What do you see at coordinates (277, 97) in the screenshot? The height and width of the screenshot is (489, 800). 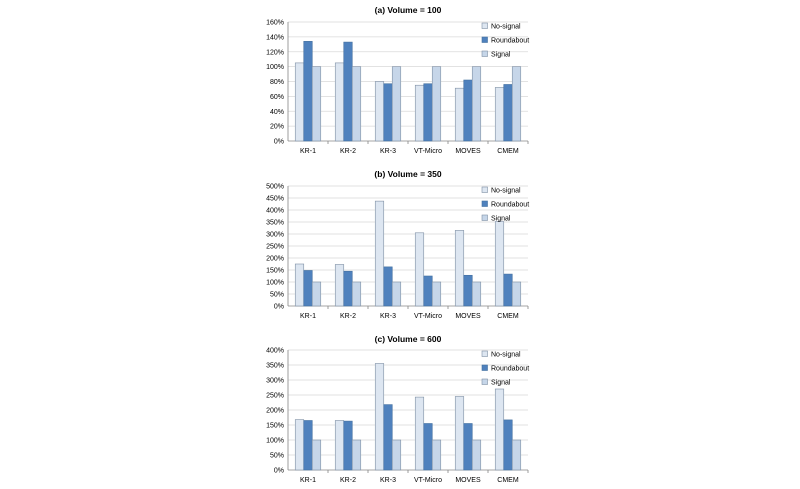 I see `y-tick-label: 60%` at bounding box center [277, 97].